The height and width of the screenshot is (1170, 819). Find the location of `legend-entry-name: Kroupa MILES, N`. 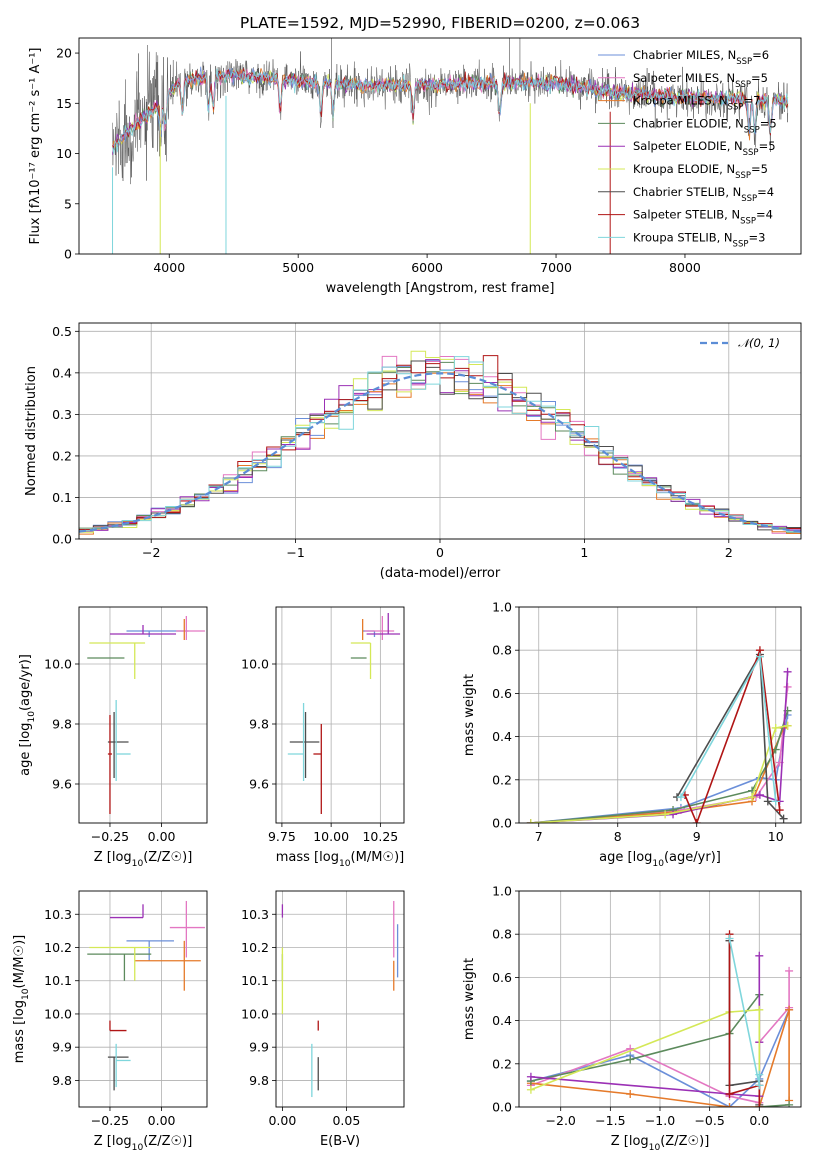

legend-entry-name: Kroupa MILES, N is located at coordinates (680, 101).